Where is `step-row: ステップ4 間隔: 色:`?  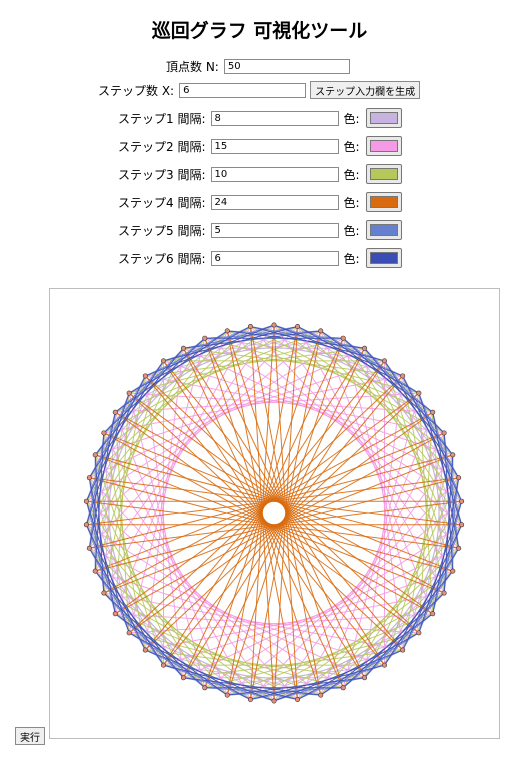 step-row: ステップ4 間隔: 色: is located at coordinates (260, 202).